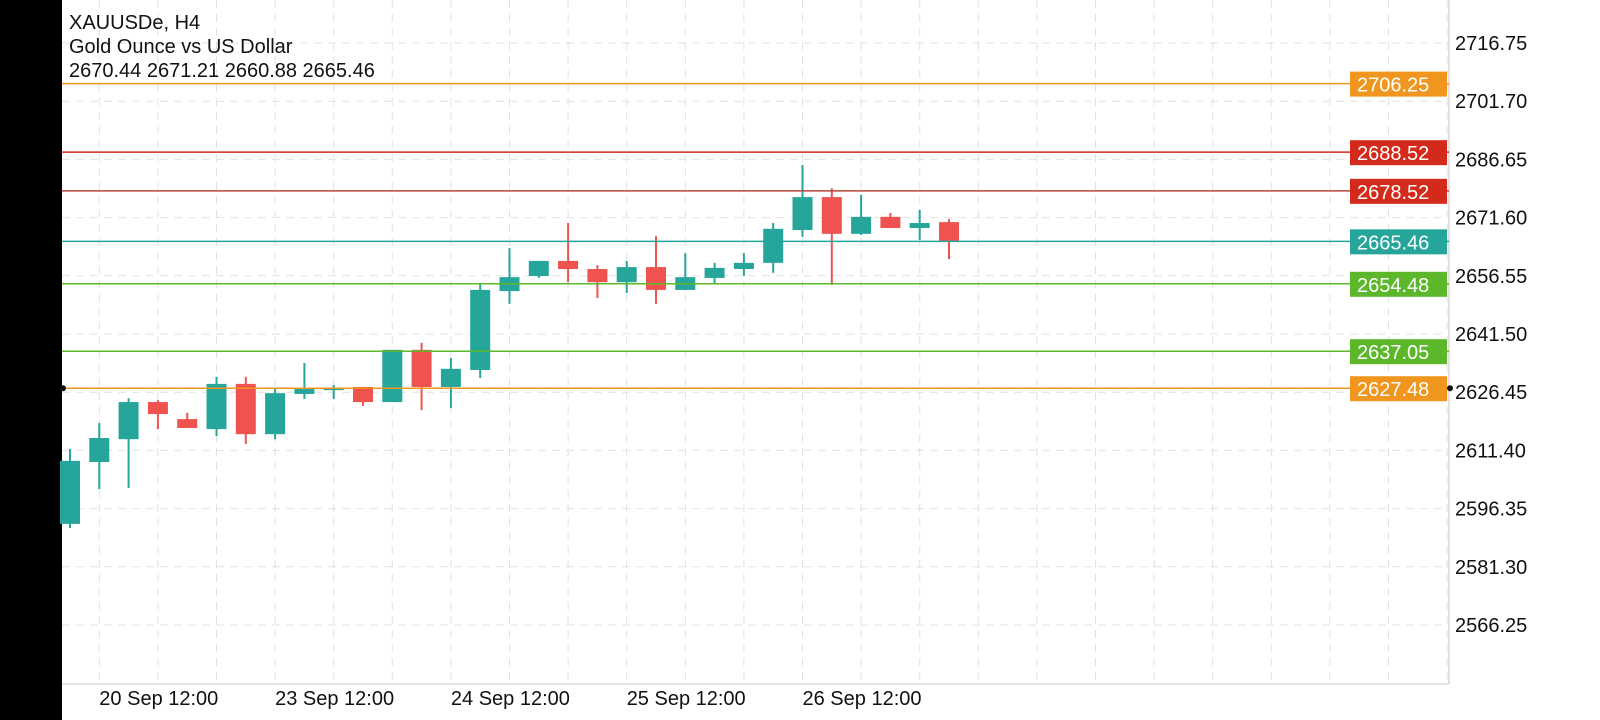 The width and height of the screenshot is (1600, 720). I want to click on level-handle-right, so click(1450, 388).